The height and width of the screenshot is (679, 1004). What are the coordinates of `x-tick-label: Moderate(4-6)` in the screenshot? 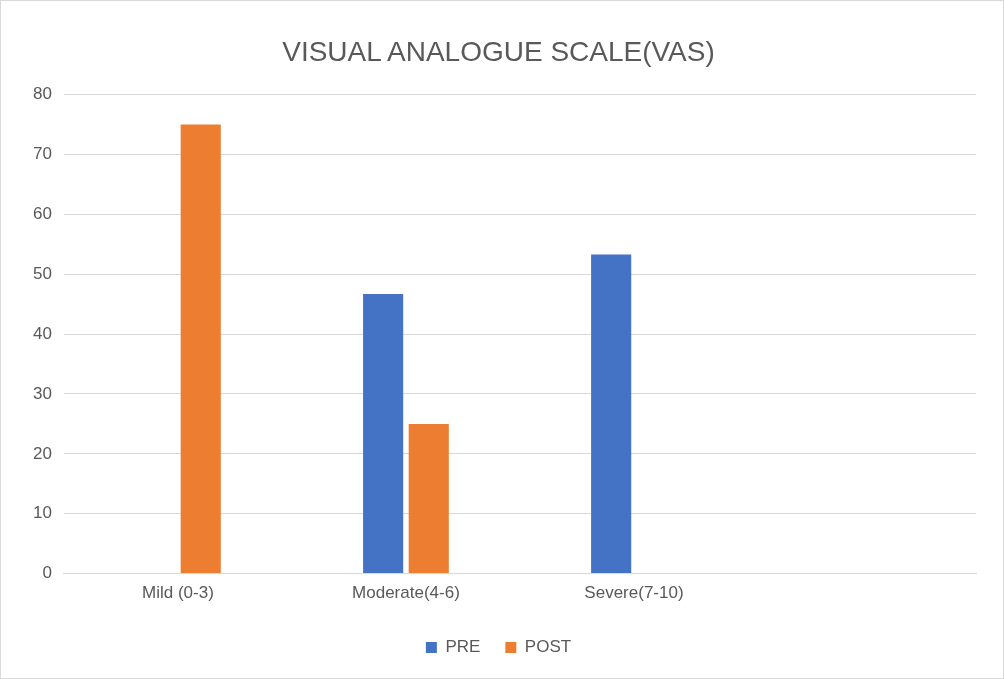 It's located at (406, 593).